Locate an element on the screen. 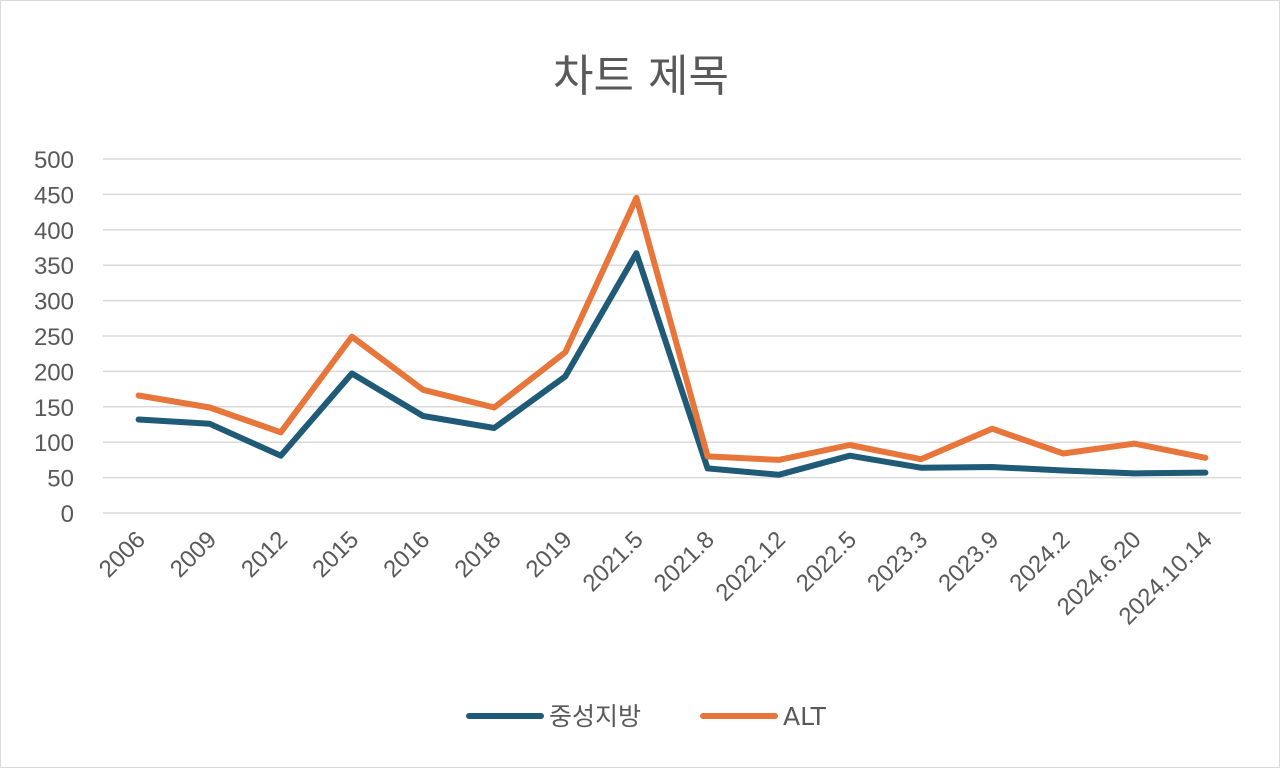 The image size is (1280, 769). y-tick-label: 250 is located at coordinates (54, 337).